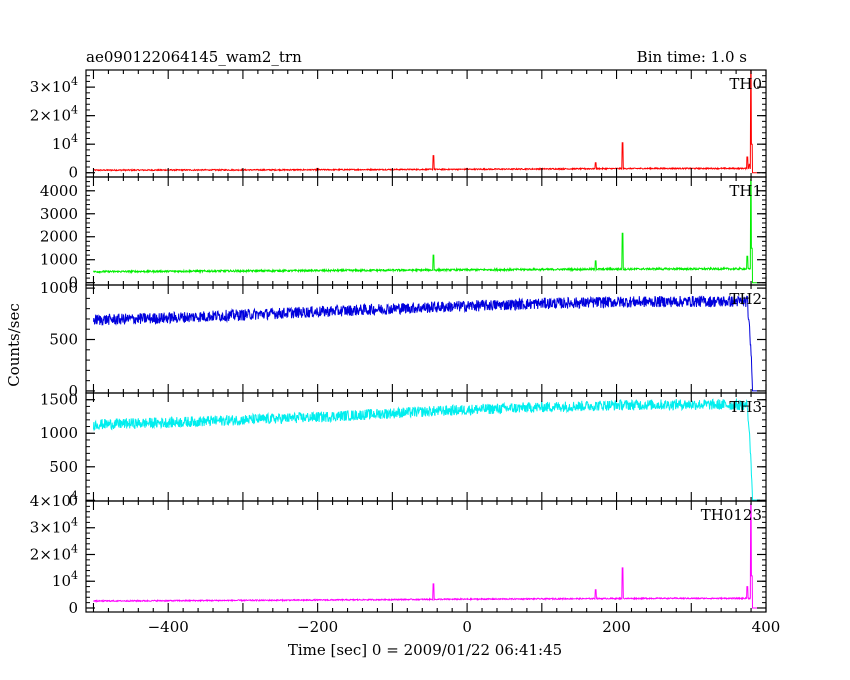 The image size is (850, 680). I want to click on panel-th0: 0 104 2×10⁴ 3×10⁴ TH0, so click(398, 125).